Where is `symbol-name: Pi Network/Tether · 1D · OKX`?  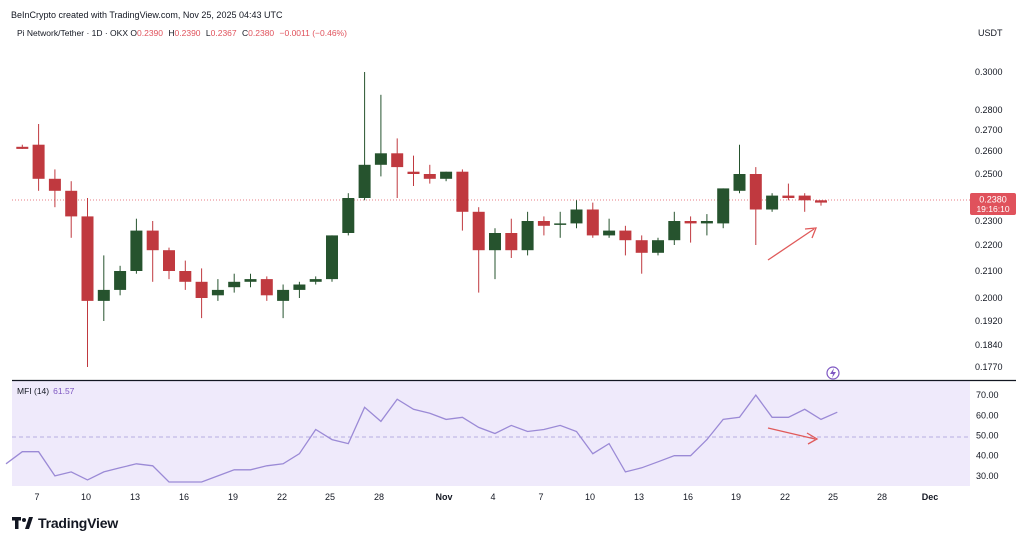
symbol-name: Pi Network/Tether · 1D · OKX is located at coordinates (73, 33).